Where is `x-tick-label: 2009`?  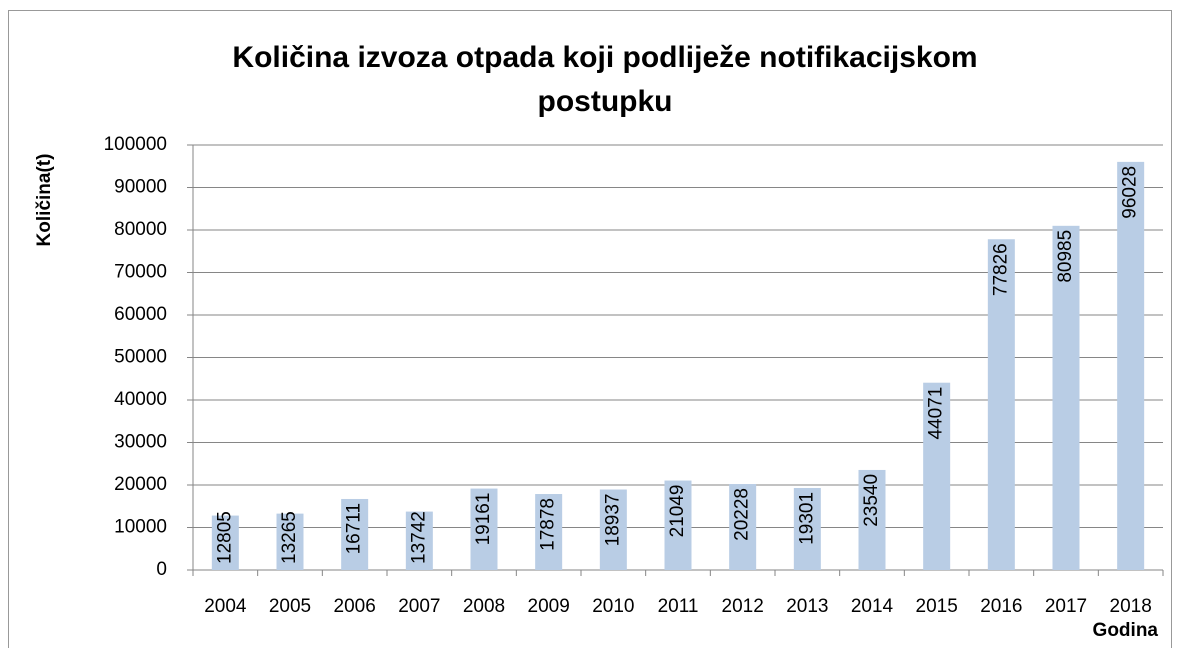
x-tick-label: 2009 is located at coordinates (549, 606).